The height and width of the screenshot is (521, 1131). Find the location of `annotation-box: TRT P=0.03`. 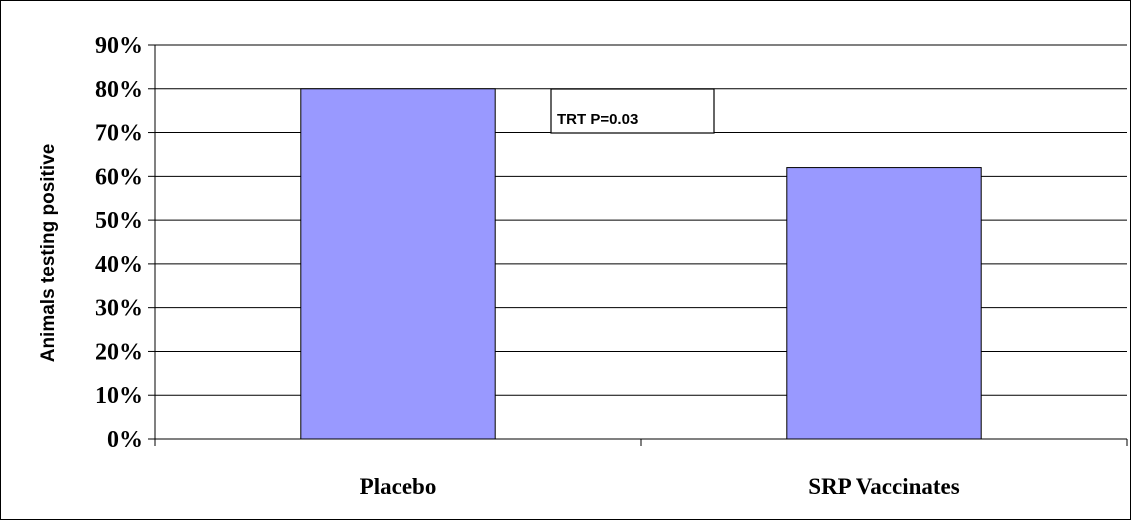

annotation-box: TRT P=0.03 is located at coordinates (632, 111).